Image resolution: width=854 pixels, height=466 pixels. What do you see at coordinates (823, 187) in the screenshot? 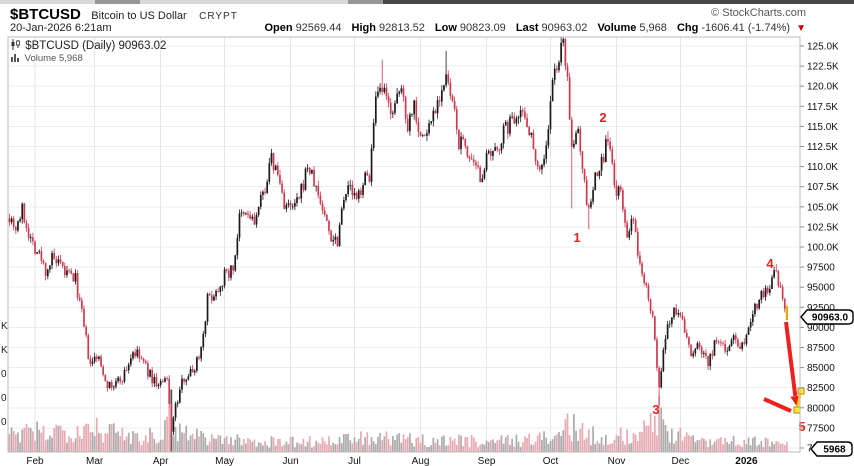
I see `y-axis-label: 107.5K` at bounding box center [823, 187].